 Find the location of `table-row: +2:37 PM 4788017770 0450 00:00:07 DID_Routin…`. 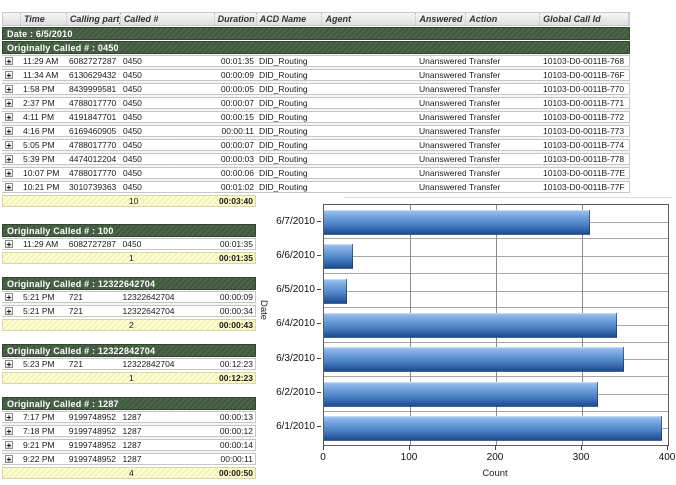

table-row: +2:37 PM 4788017770 0450 00:00:07 DID_Routin… is located at coordinates (316, 103).